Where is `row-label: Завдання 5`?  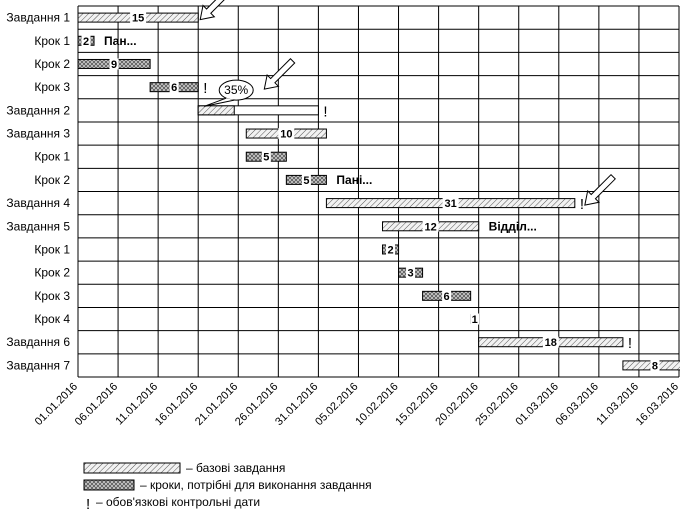 row-label: Завдання 5 is located at coordinates (38, 226).